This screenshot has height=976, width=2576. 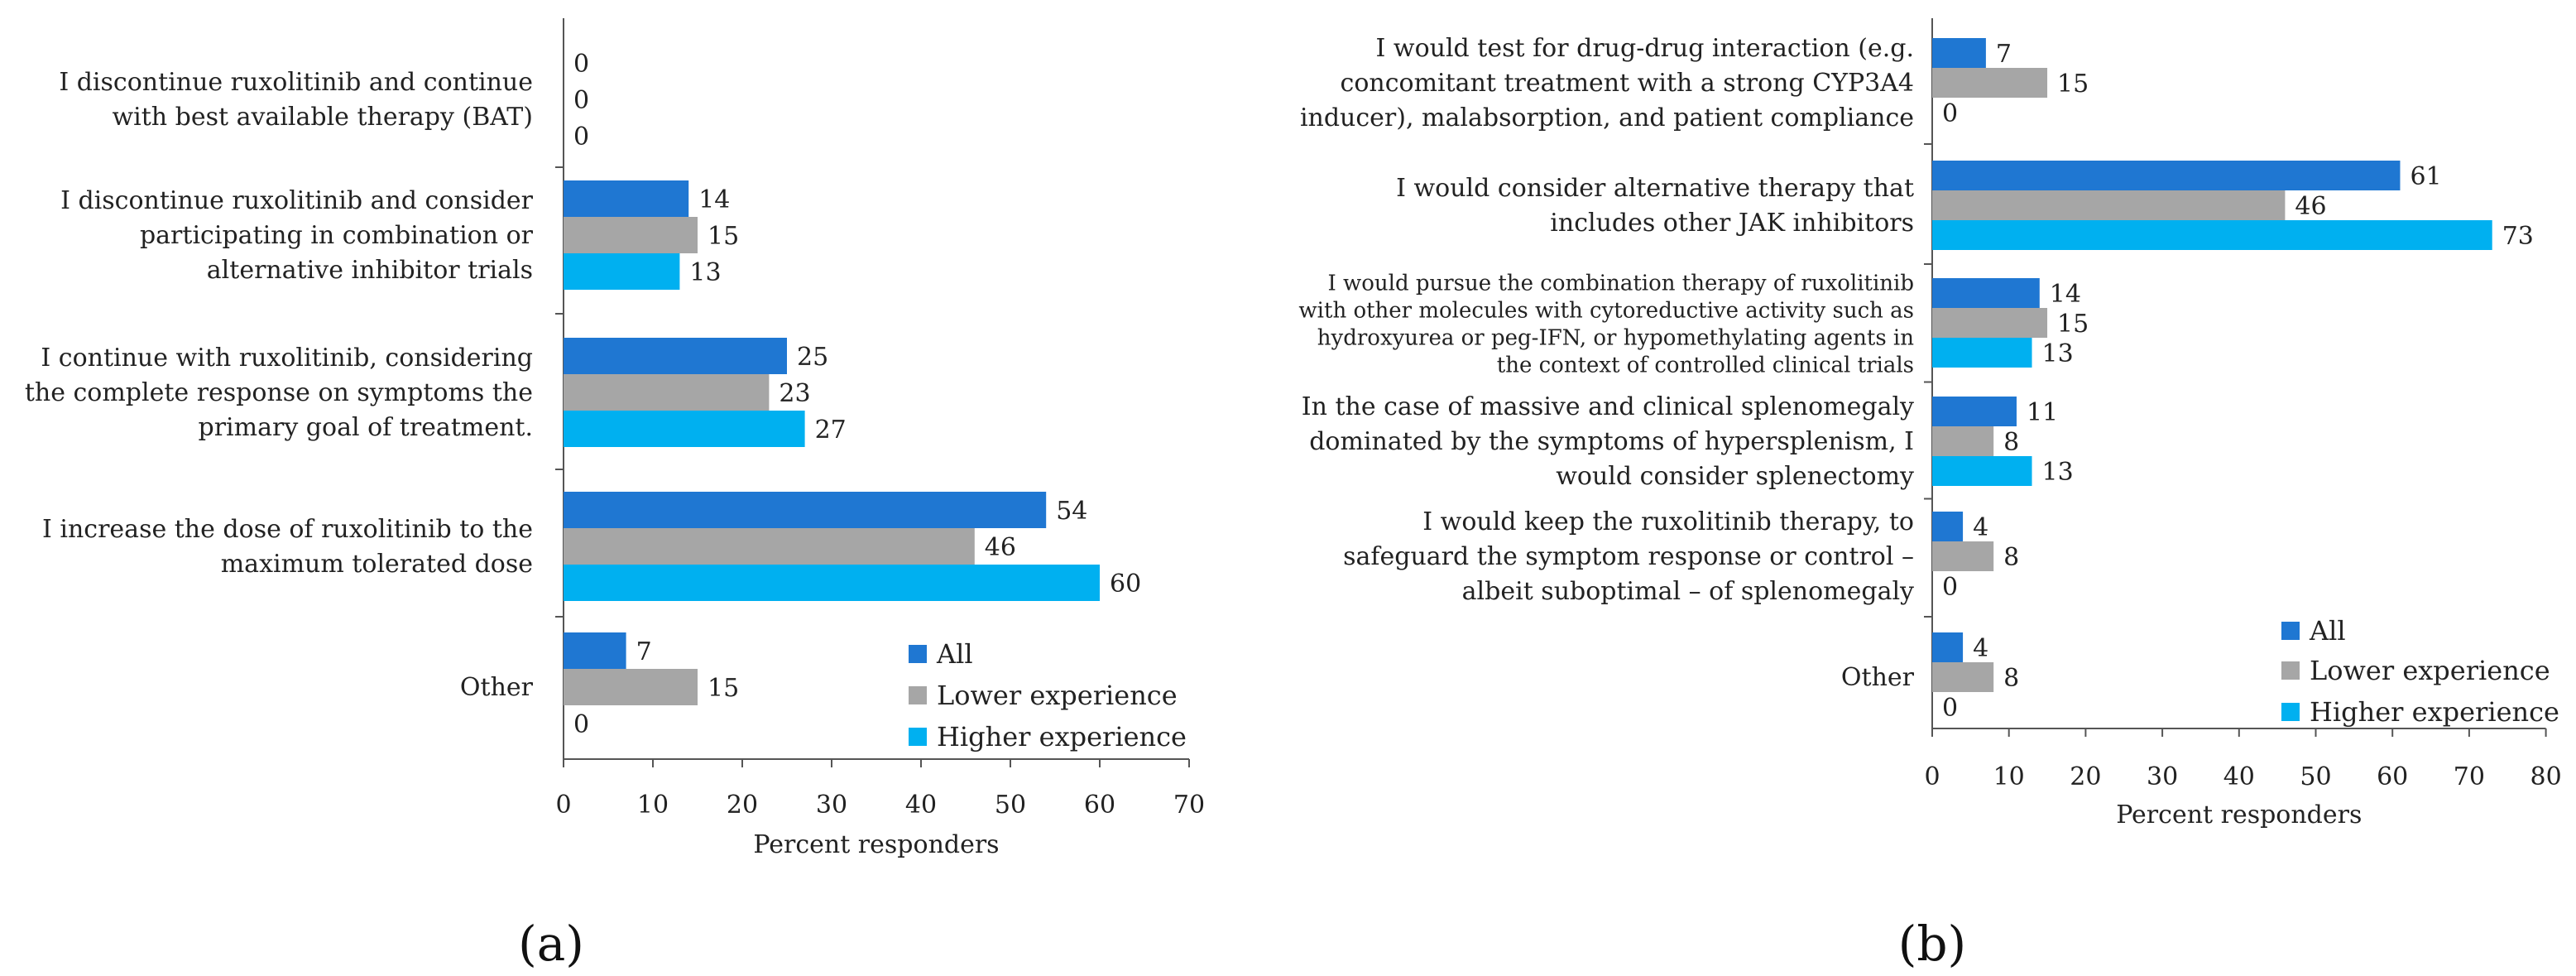 I want to click on data-label: 27, so click(x=831, y=430).